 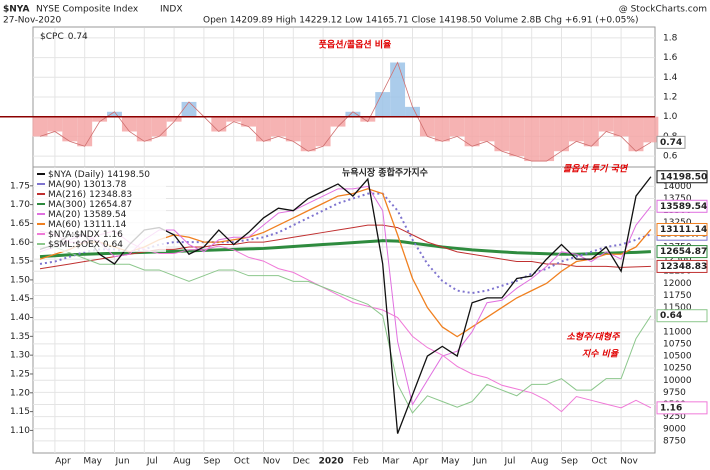 What do you see at coordinates (677, 199) in the screenshot?
I see `y-tick-label: 13750` at bounding box center [677, 199].